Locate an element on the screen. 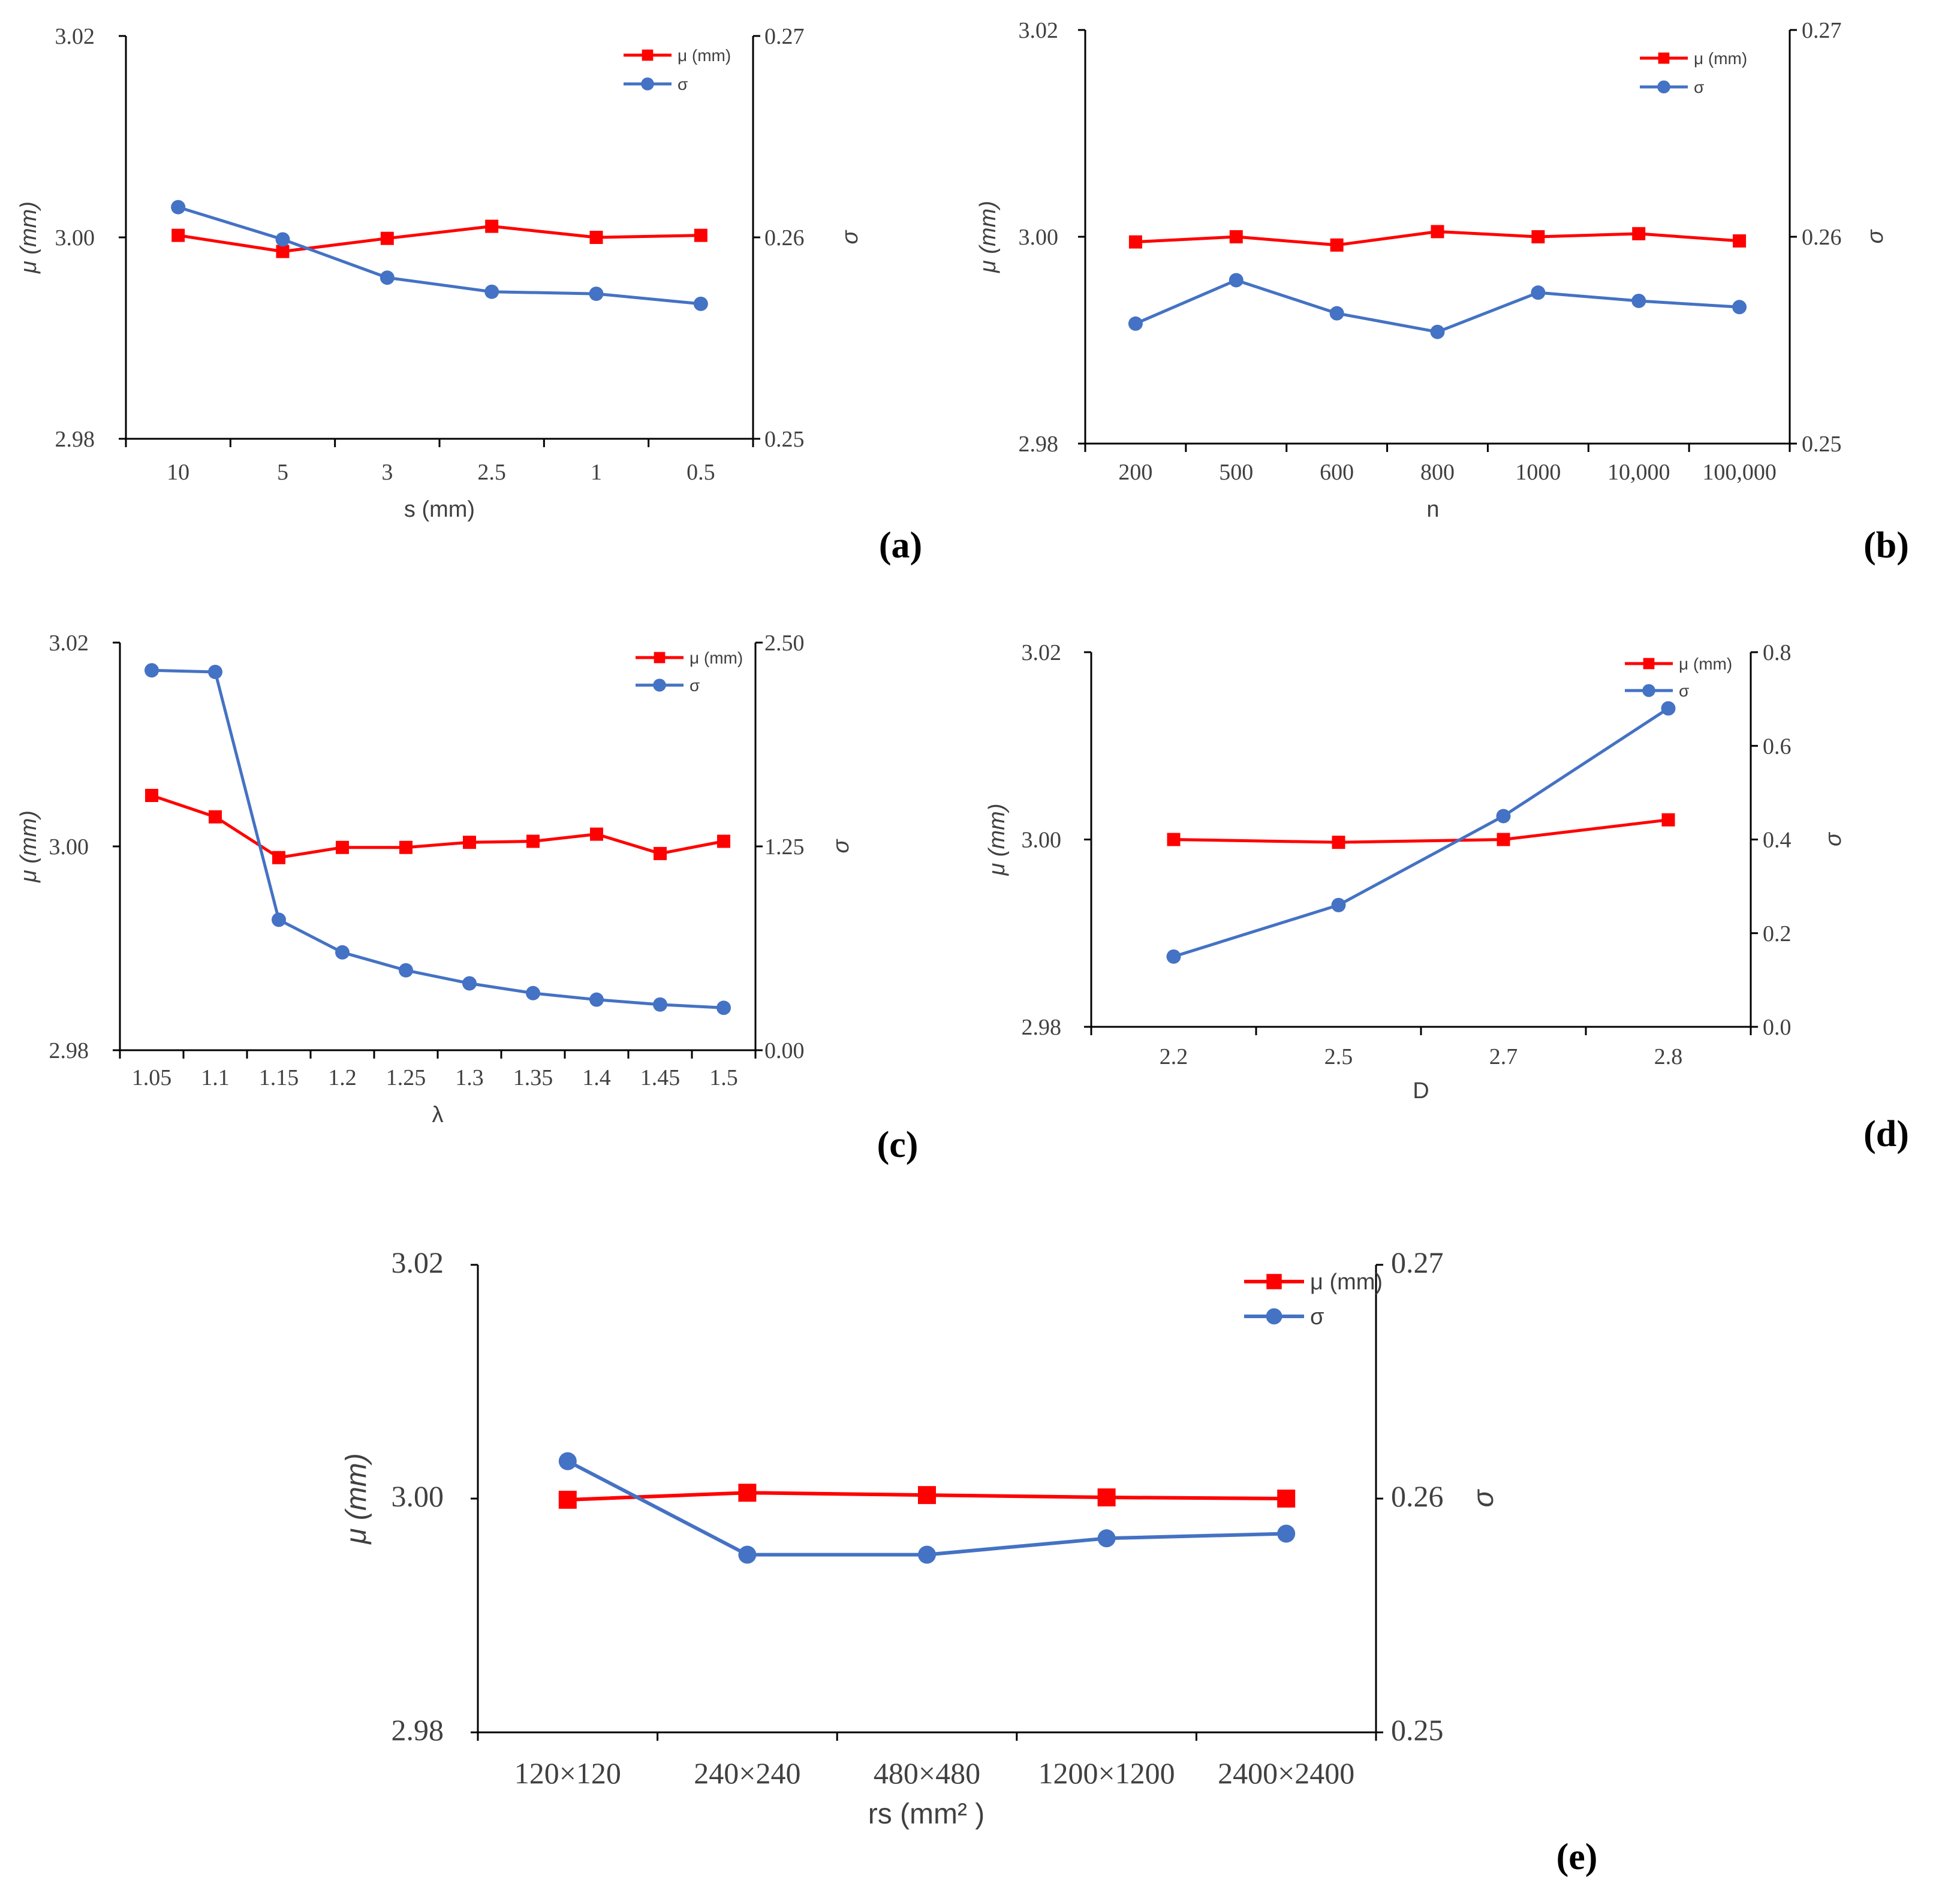 The image size is (1960, 1902). x-tick-label: 1.5 is located at coordinates (723, 1077).